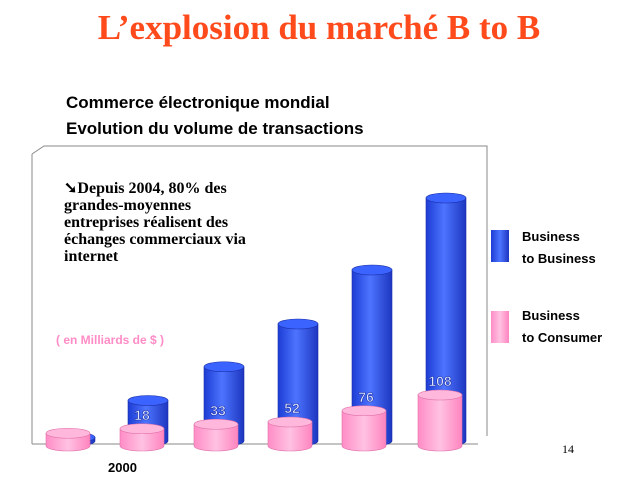 The width and height of the screenshot is (638, 479). I want to click on annotation-line: internet, so click(91, 256).